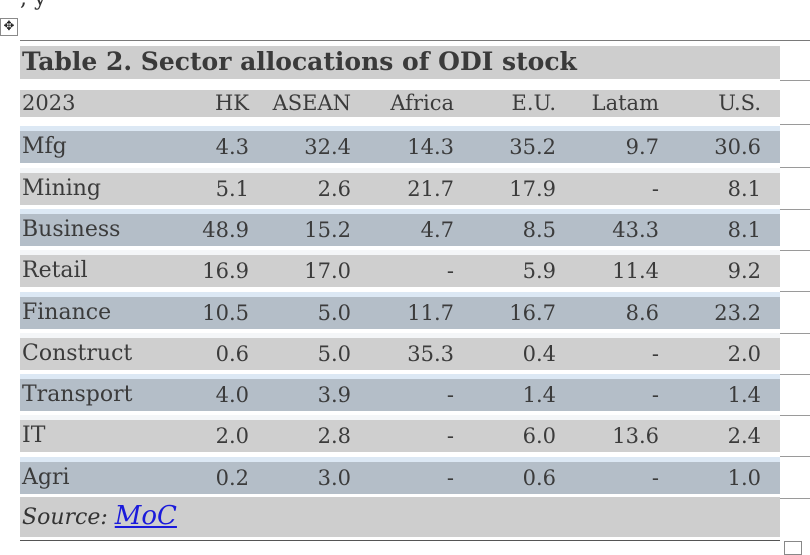  What do you see at coordinates (437, 230) in the screenshot?
I see `table-cell: 4.7` at bounding box center [437, 230].